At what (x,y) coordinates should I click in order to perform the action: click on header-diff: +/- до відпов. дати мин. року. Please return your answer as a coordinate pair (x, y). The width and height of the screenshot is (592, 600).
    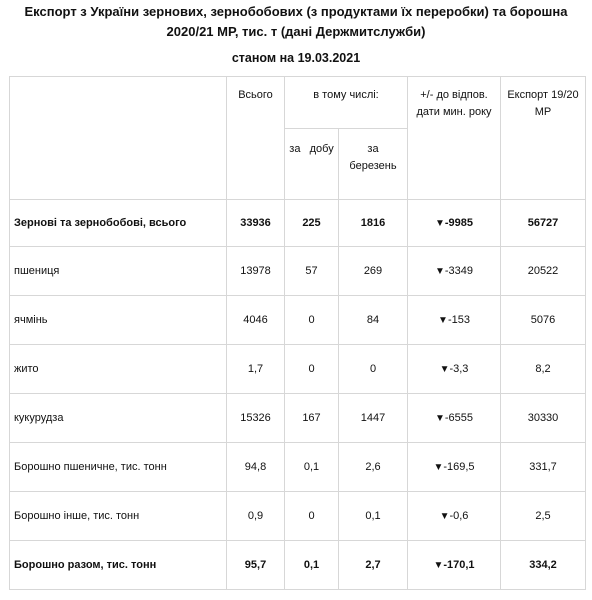
    Looking at the image, I should click on (454, 138).